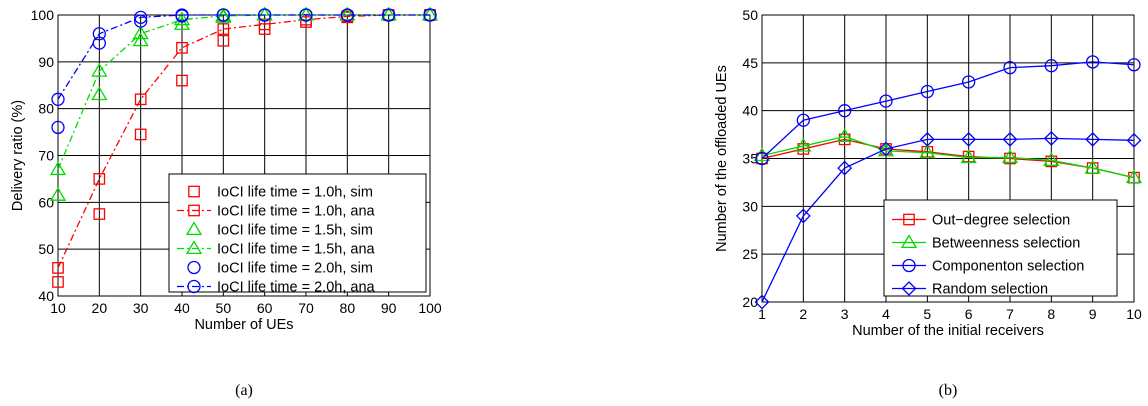 Image resolution: width=1148 pixels, height=406 pixels. Describe the element at coordinates (1008, 267) in the screenshot. I see `legend-label: Componenton selection` at that location.